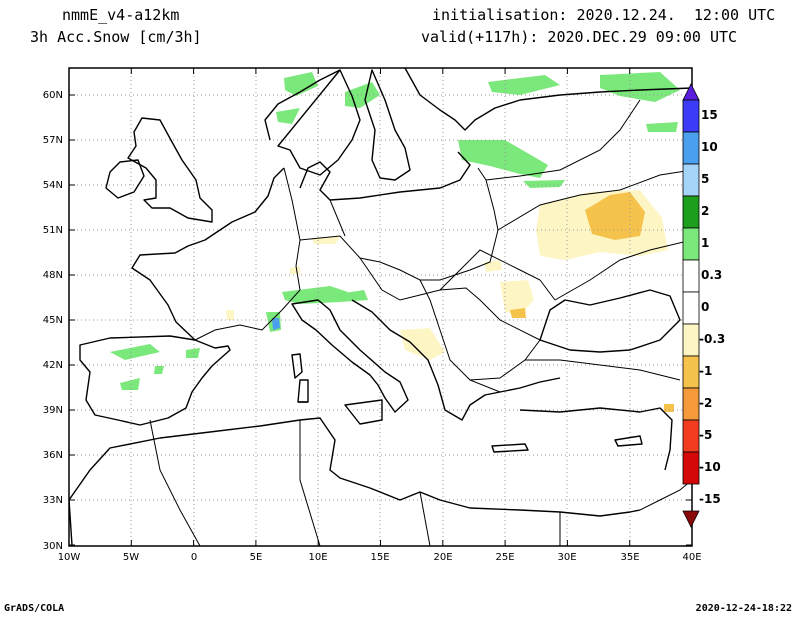  What do you see at coordinates (691, 557) in the screenshot?
I see `lon-label: 40E` at bounding box center [691, 557].